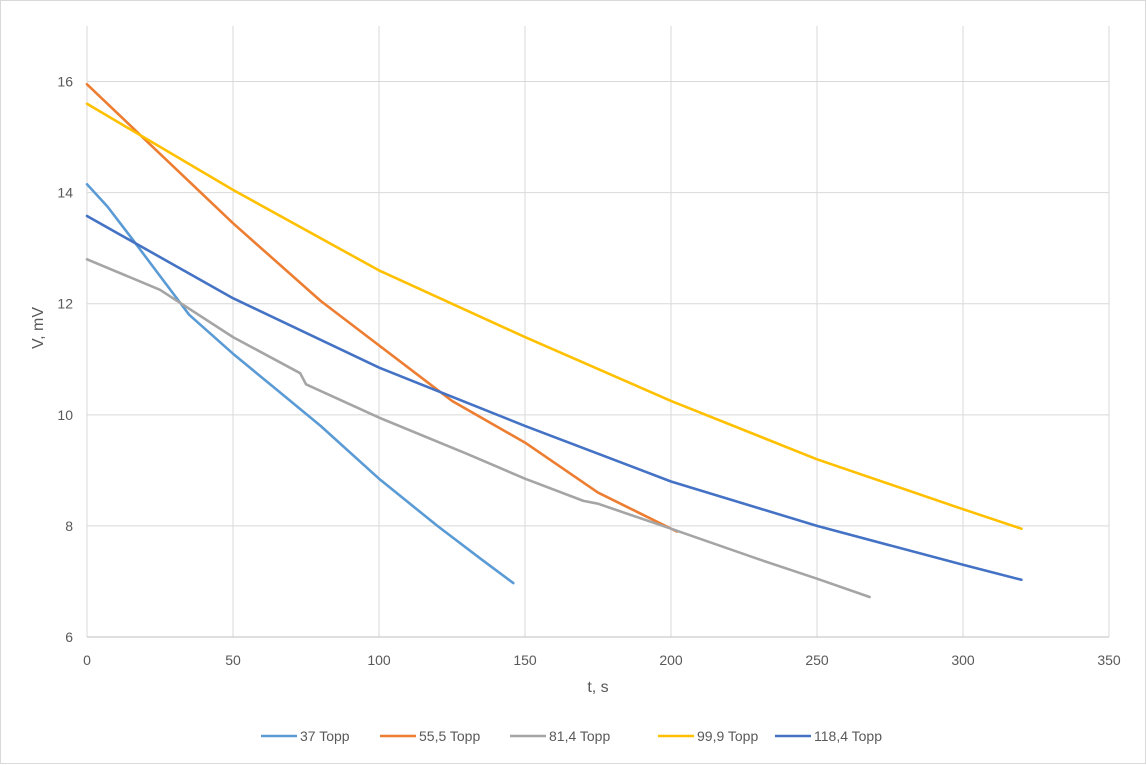  What do you see at coordinates (579, 736) in the screenshot?
I see `legend-label: 81,4 Topp` at bounding box center [579, 736].